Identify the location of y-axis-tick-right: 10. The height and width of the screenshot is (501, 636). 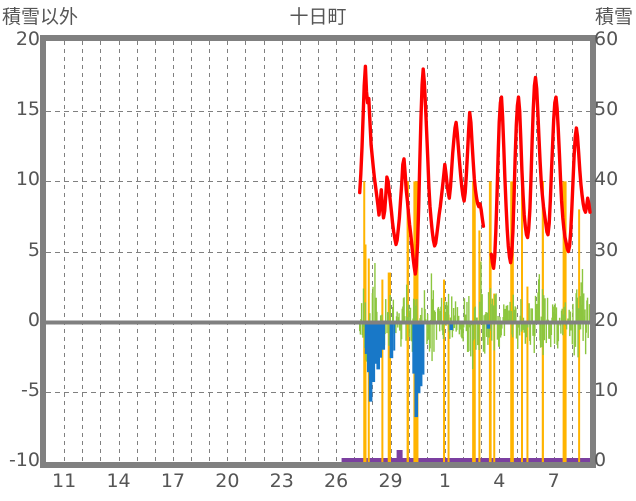
(606, 389).